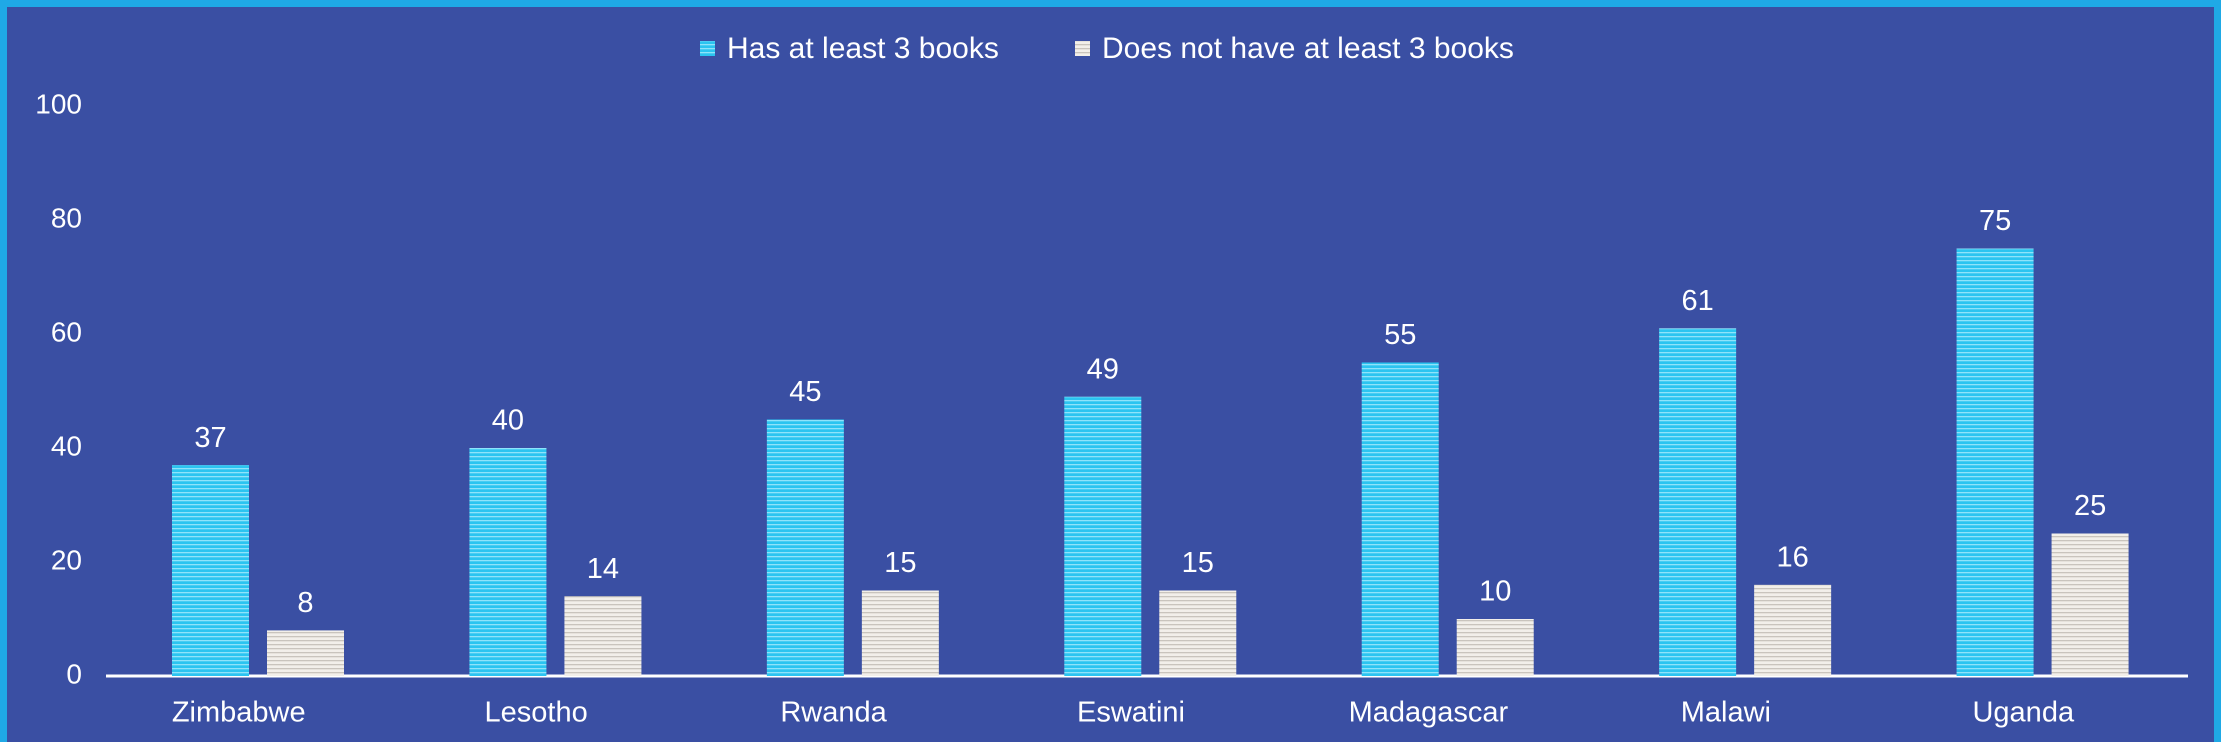 Image resolution: width=2221 pixels, height=742 pixels. What do you see at coordinates (508, 421) in the screenshot?
I see `data-label: 40` at bounding box center [508, 421].